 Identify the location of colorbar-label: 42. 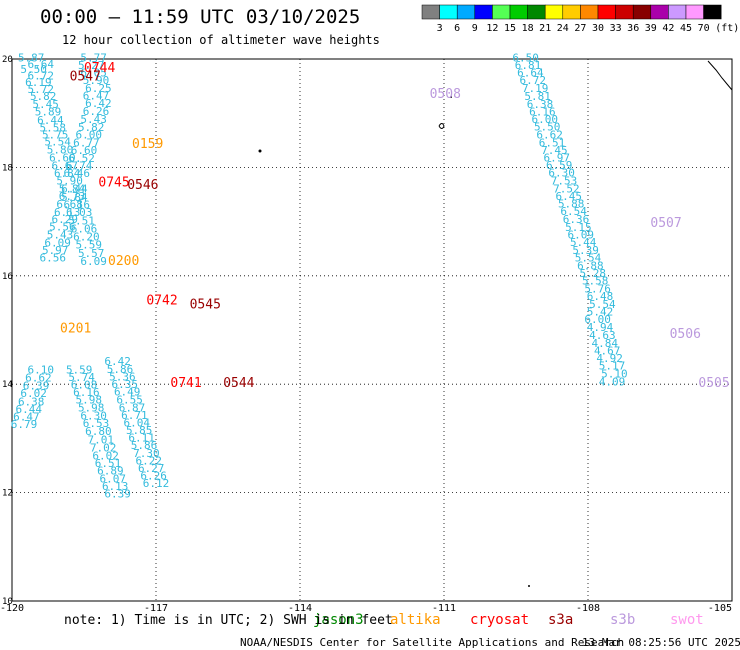
(668, 28).